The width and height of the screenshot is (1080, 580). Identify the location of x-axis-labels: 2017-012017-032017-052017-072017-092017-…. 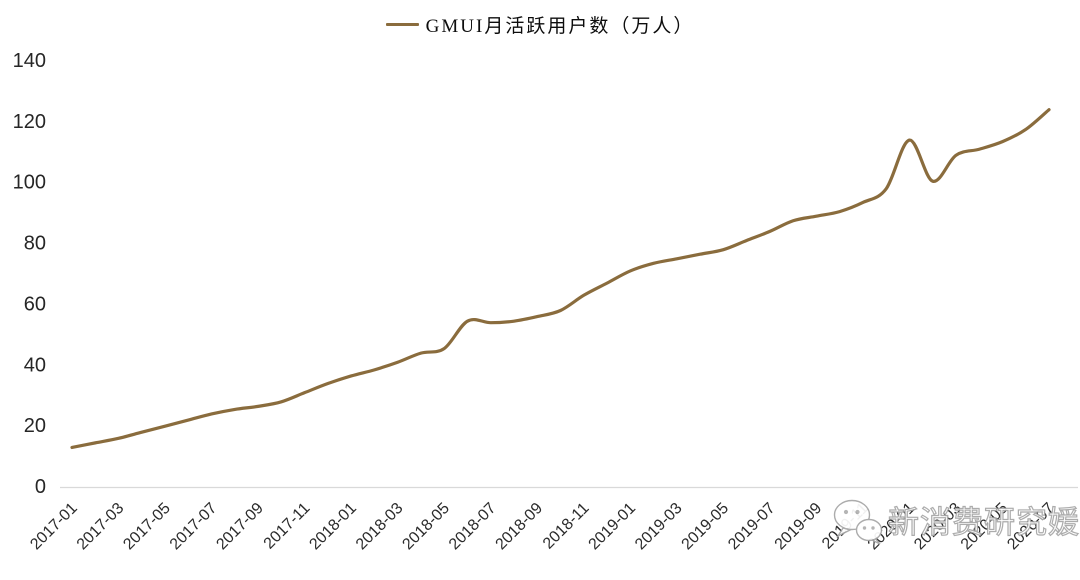
(542, 527).